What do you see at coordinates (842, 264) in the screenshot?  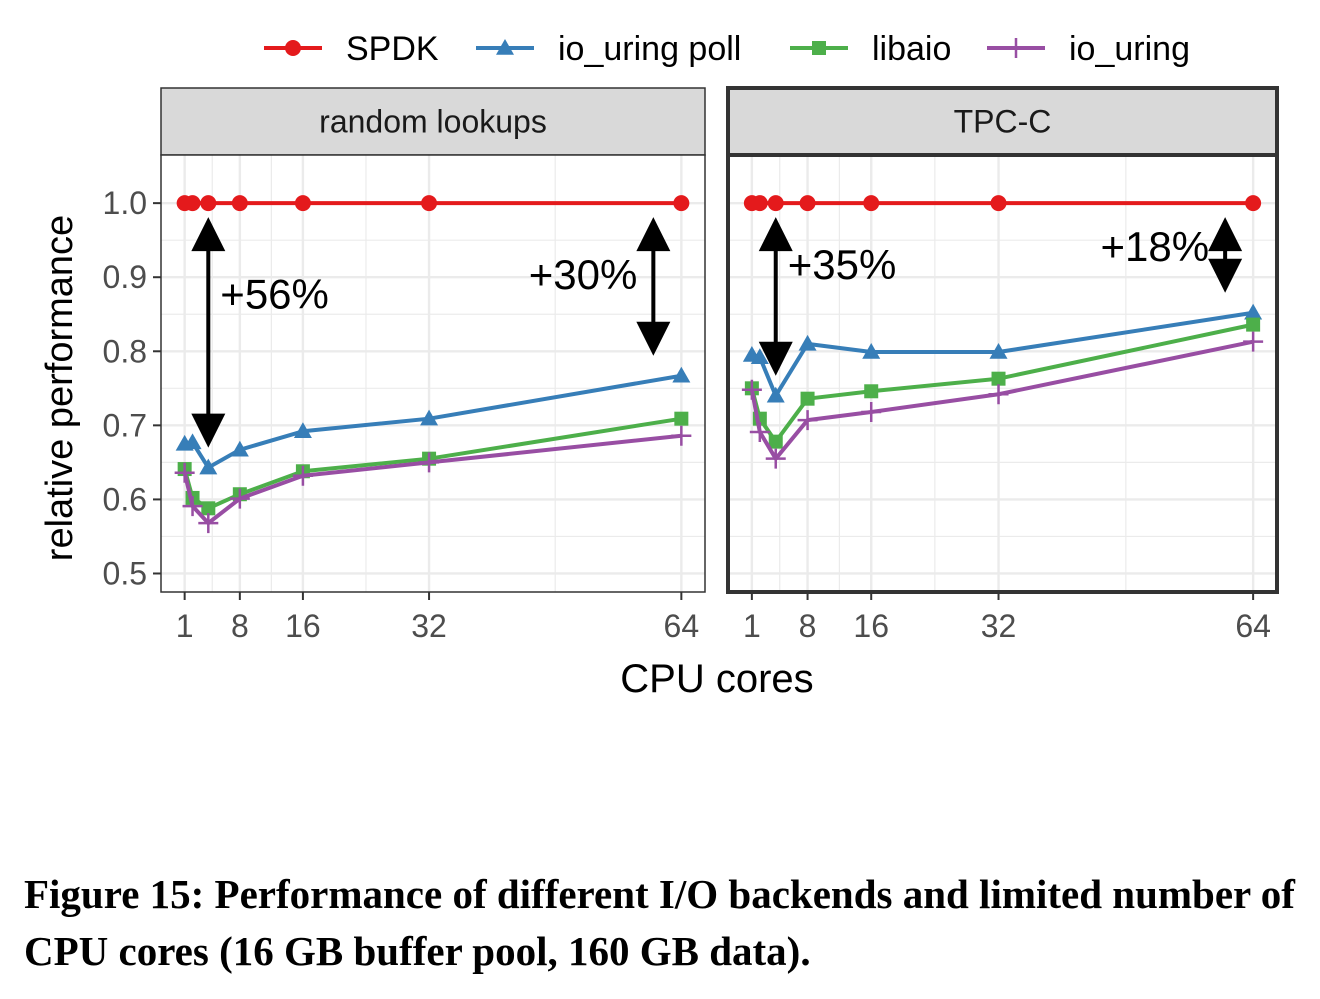 I see `annotation-label: +35%` at bounding box center [842, 264].